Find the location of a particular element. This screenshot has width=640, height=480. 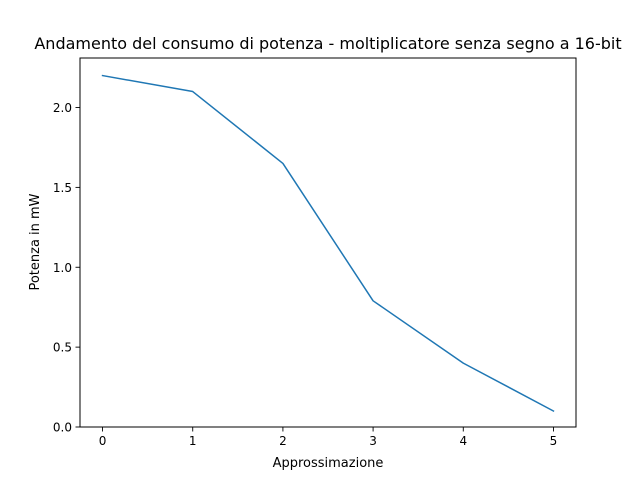

y-tick-label: 0.5 is located at coordinates (62, 348).